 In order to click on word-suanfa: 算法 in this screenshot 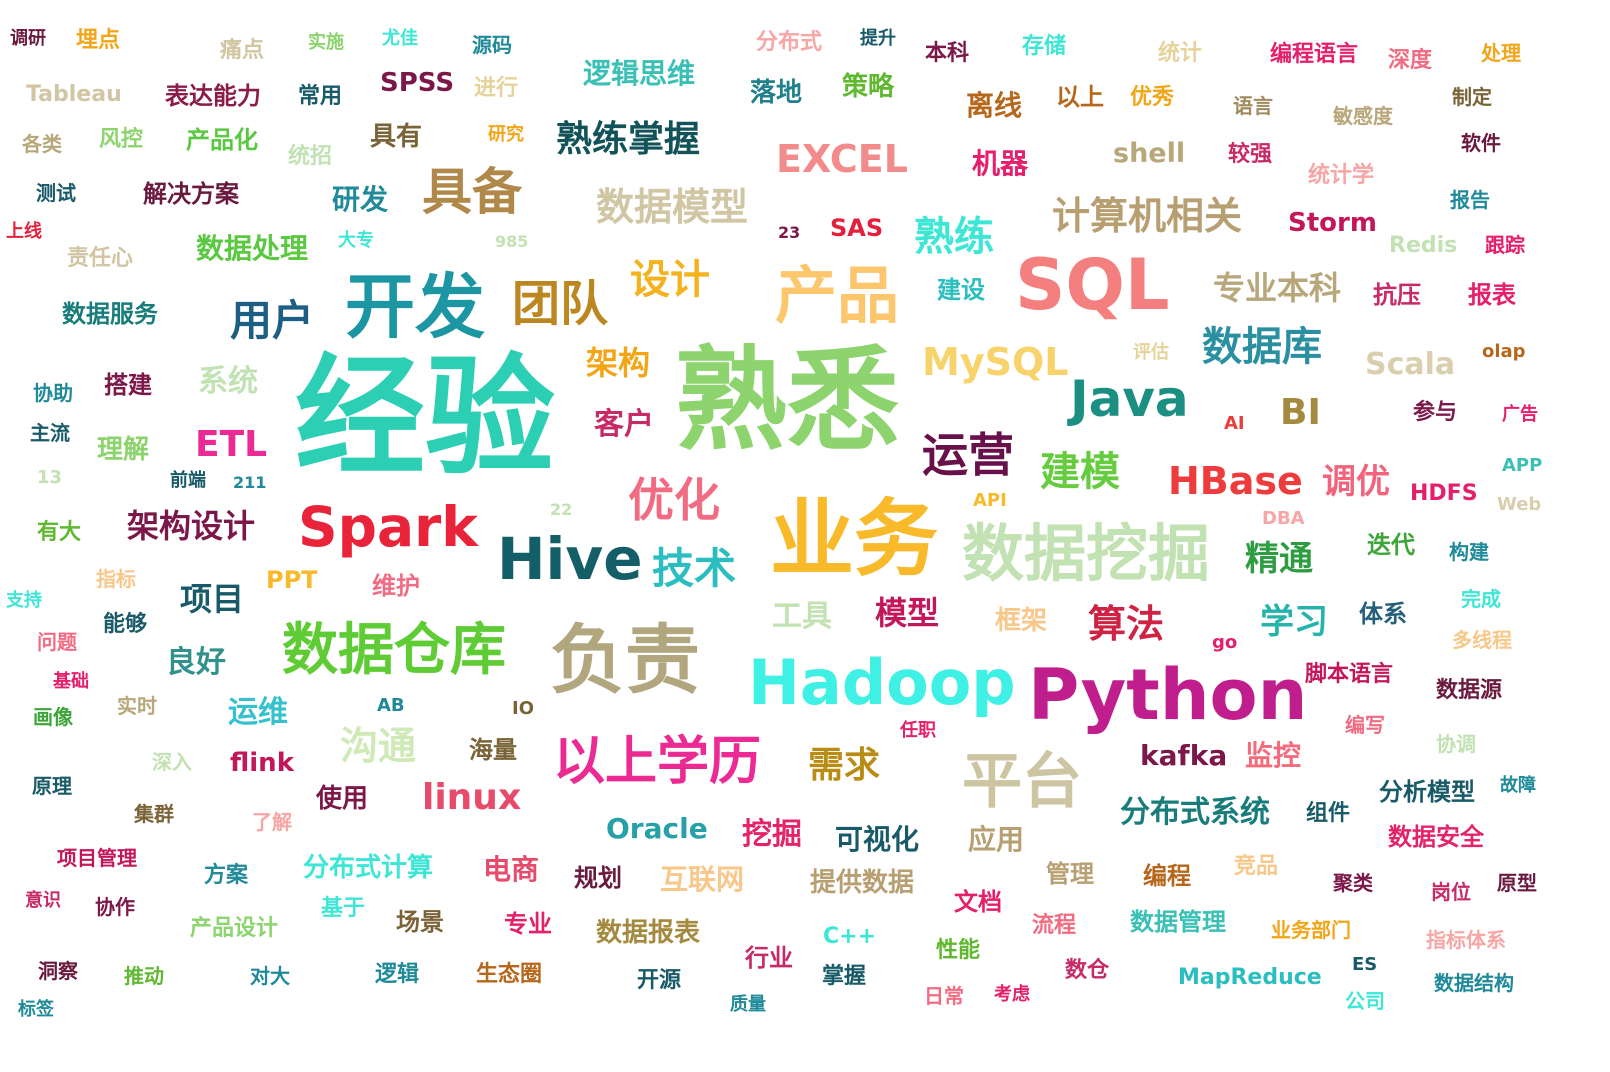, I will do `click(1126, 624)`.